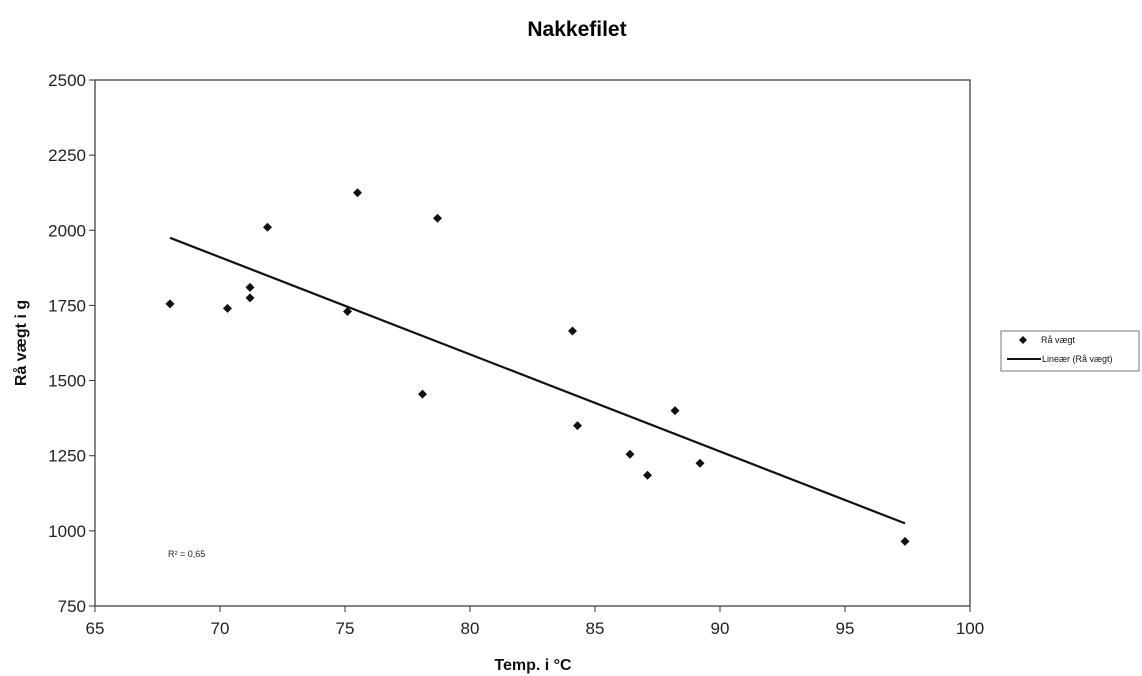 Image resolution: width=1142 pixels, height=676 pixels. Describe the element at coordinates (67, 381) in the screenshot. I see `y-tick-label: 1500` at that location.